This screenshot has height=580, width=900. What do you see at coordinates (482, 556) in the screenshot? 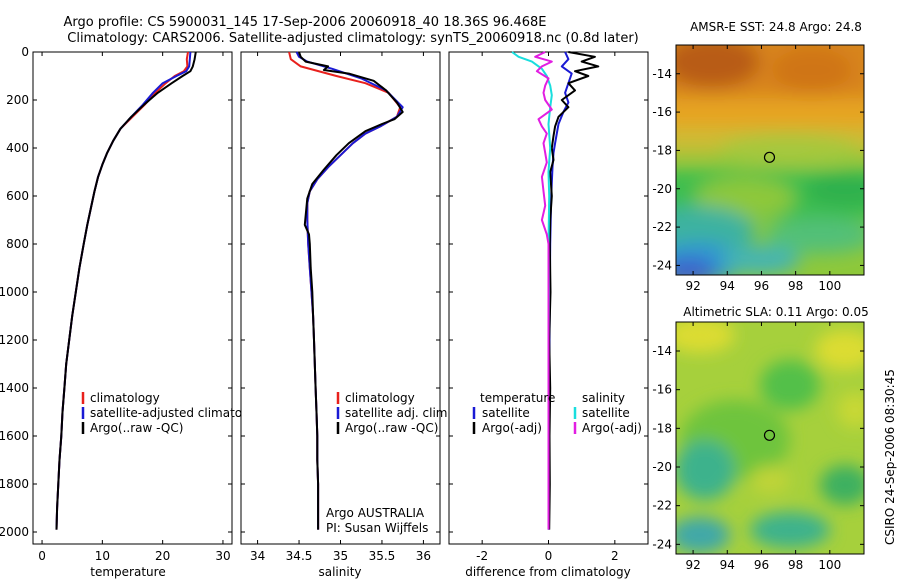
I see `xtick-label: -2` at bounding box center [482, 556].